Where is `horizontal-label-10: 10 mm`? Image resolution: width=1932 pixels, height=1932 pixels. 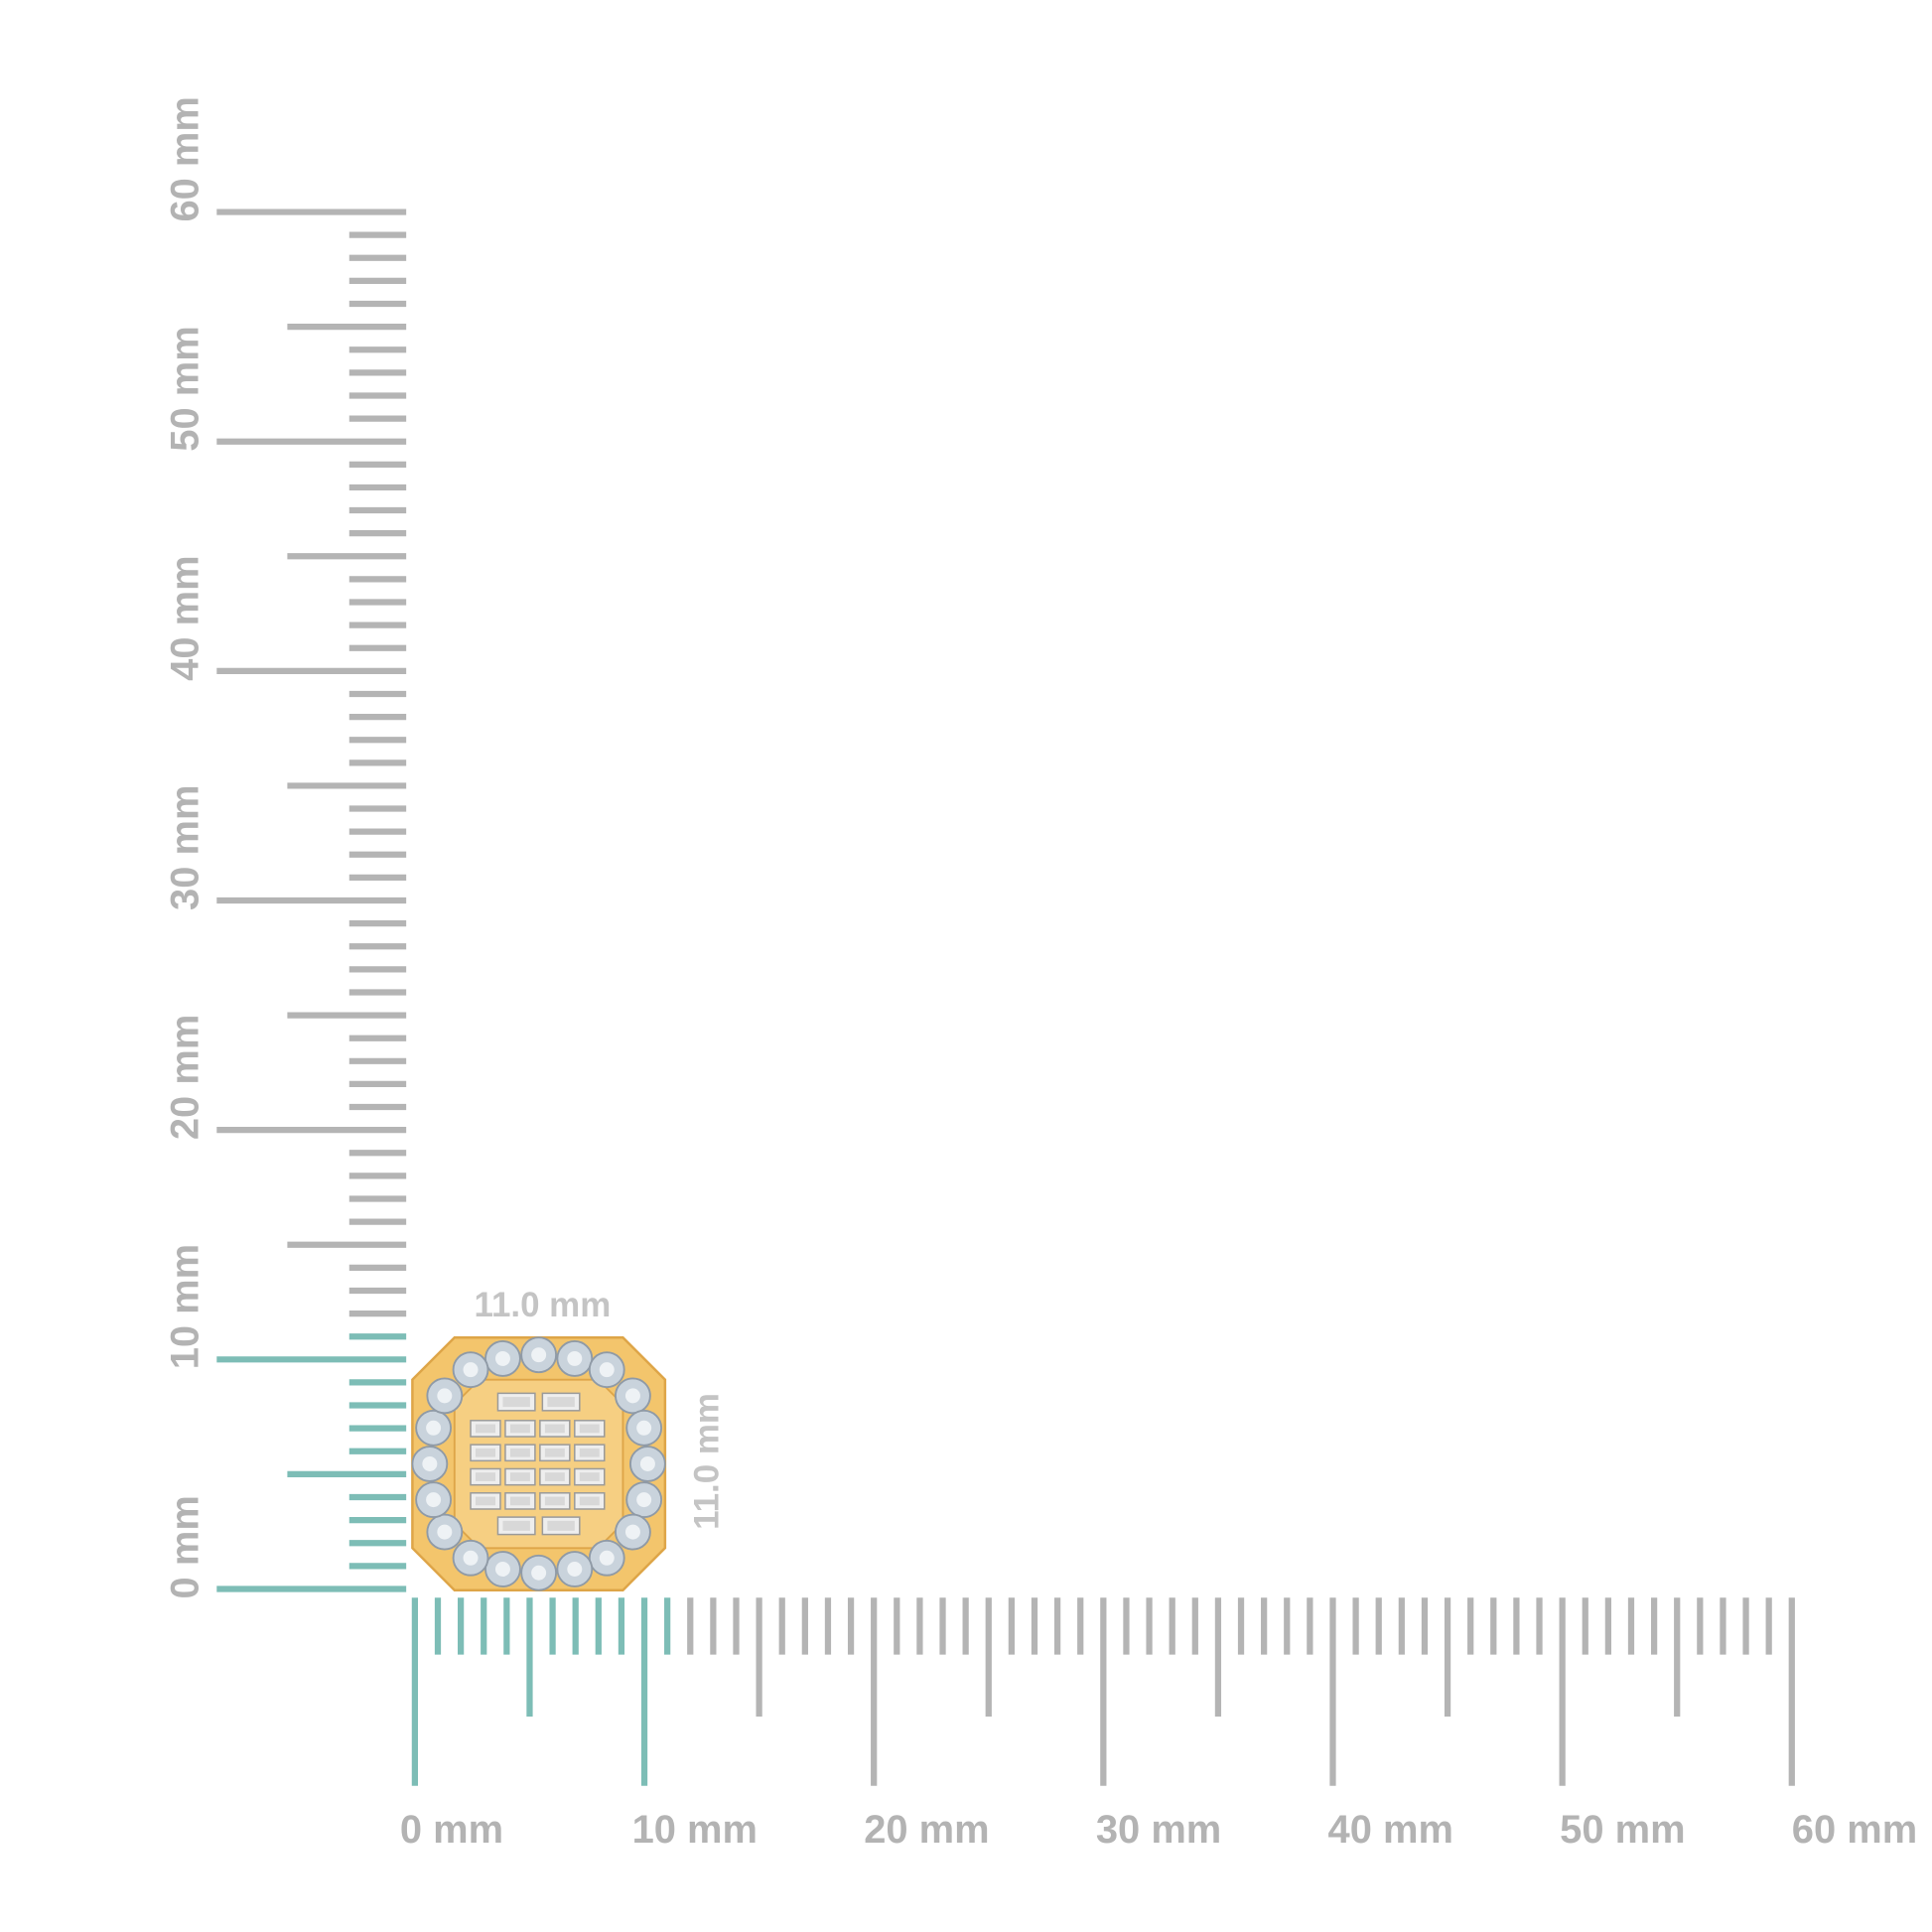
horizontal-label-10: 10 mm is located at coordinates (695, 1830).